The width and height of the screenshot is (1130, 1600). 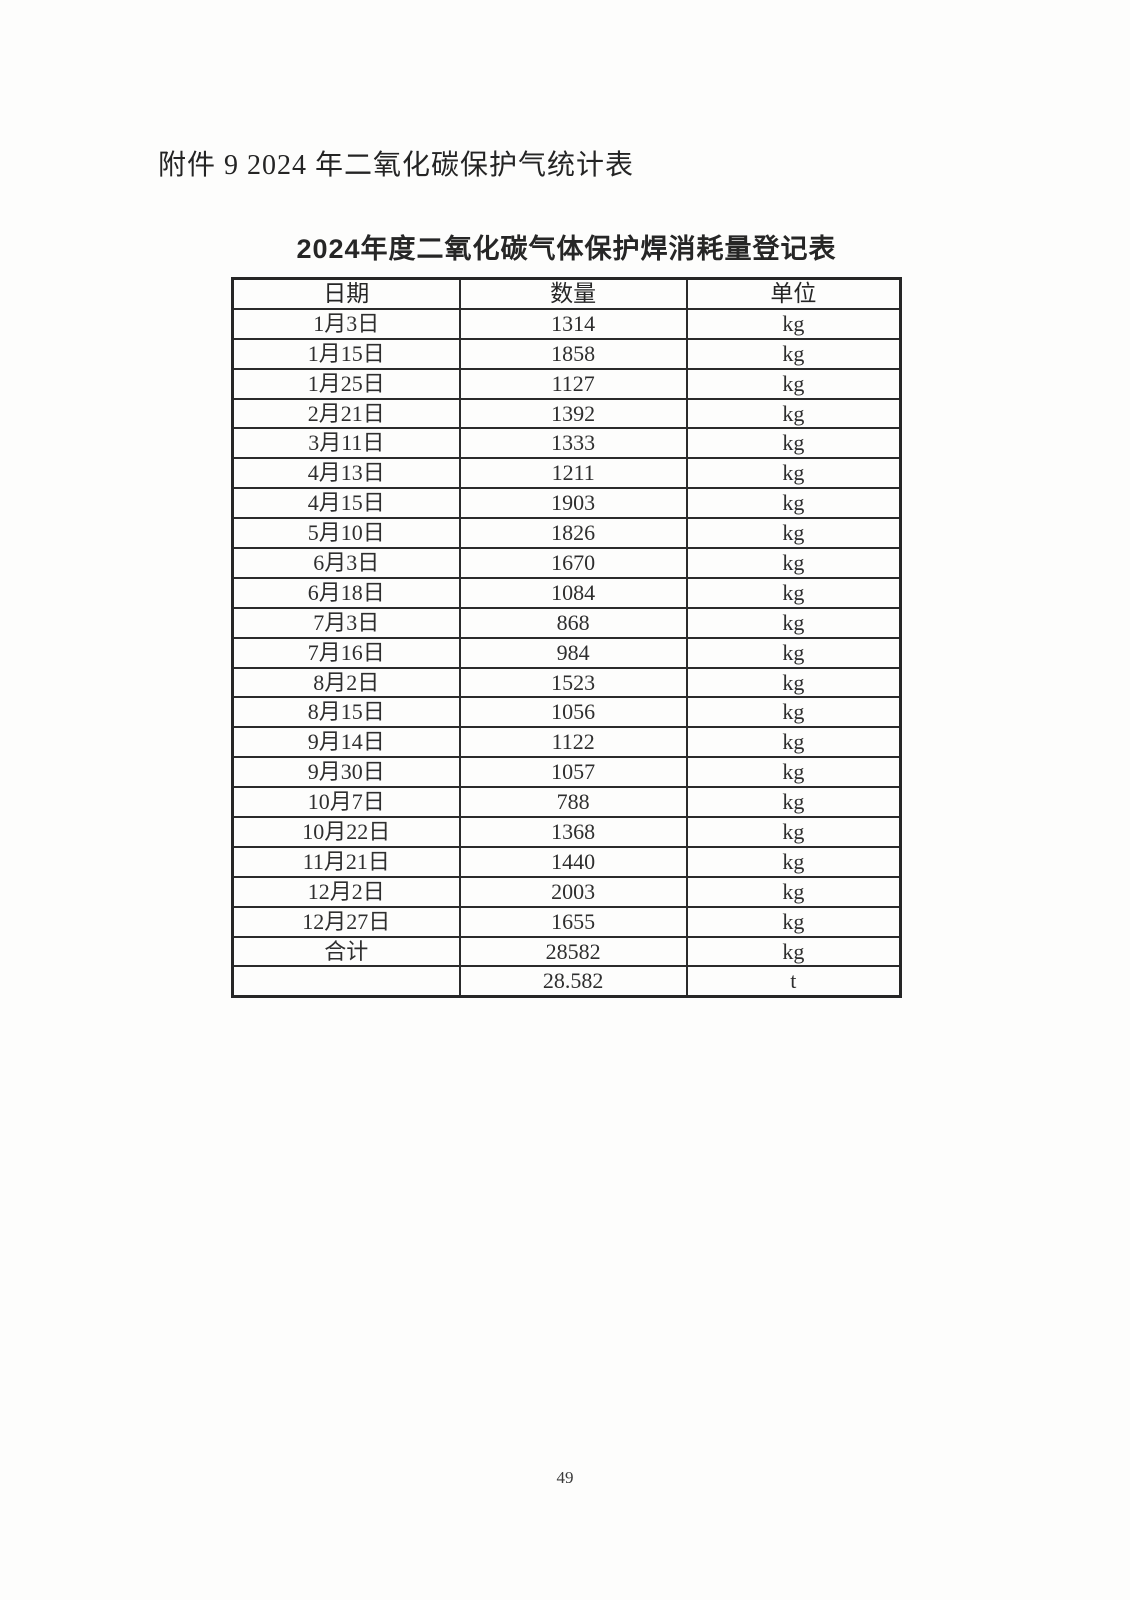 What do you see at coordinates (346, 353) in the screenshot?
I see `date-cell: 1月15日` at bounding box center [346, 353].